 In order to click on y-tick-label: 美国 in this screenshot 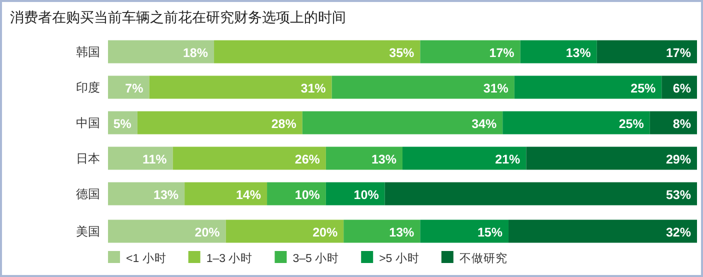, I will do `click(88, 231)`.